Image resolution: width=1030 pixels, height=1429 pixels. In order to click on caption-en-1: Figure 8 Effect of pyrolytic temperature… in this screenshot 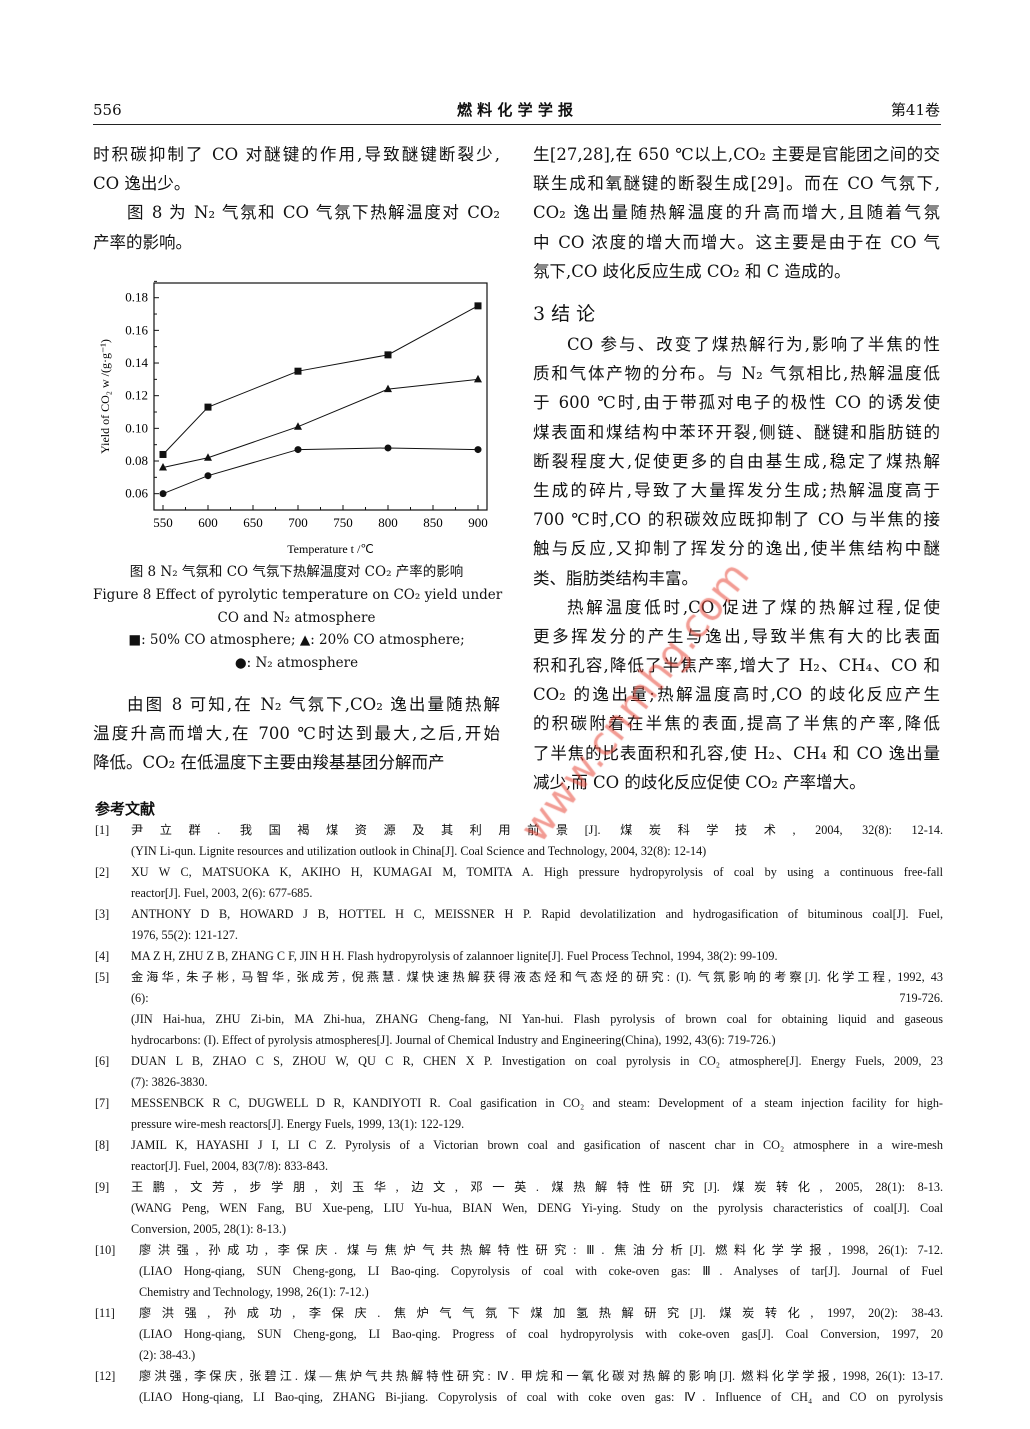, I will do `click(298, 594)`.